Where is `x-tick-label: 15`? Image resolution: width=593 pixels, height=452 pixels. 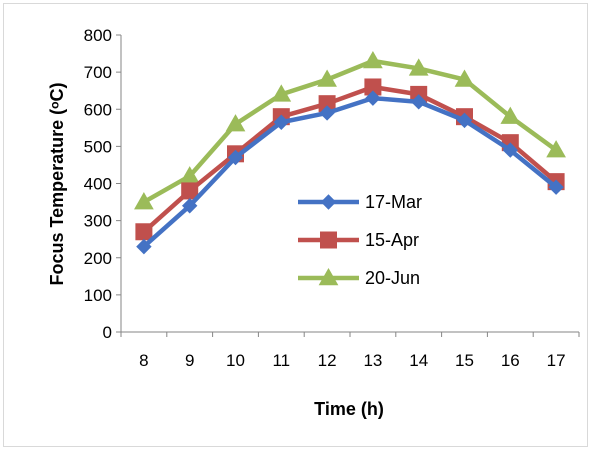
x-tick-label: 15 is located at coordinates (464, 360).